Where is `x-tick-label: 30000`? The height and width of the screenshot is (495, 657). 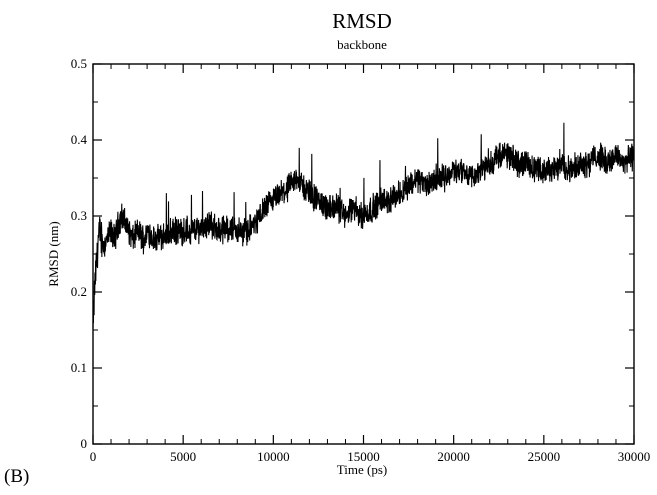 x-tick-label: 30000 is located at coordinates (634, 456).